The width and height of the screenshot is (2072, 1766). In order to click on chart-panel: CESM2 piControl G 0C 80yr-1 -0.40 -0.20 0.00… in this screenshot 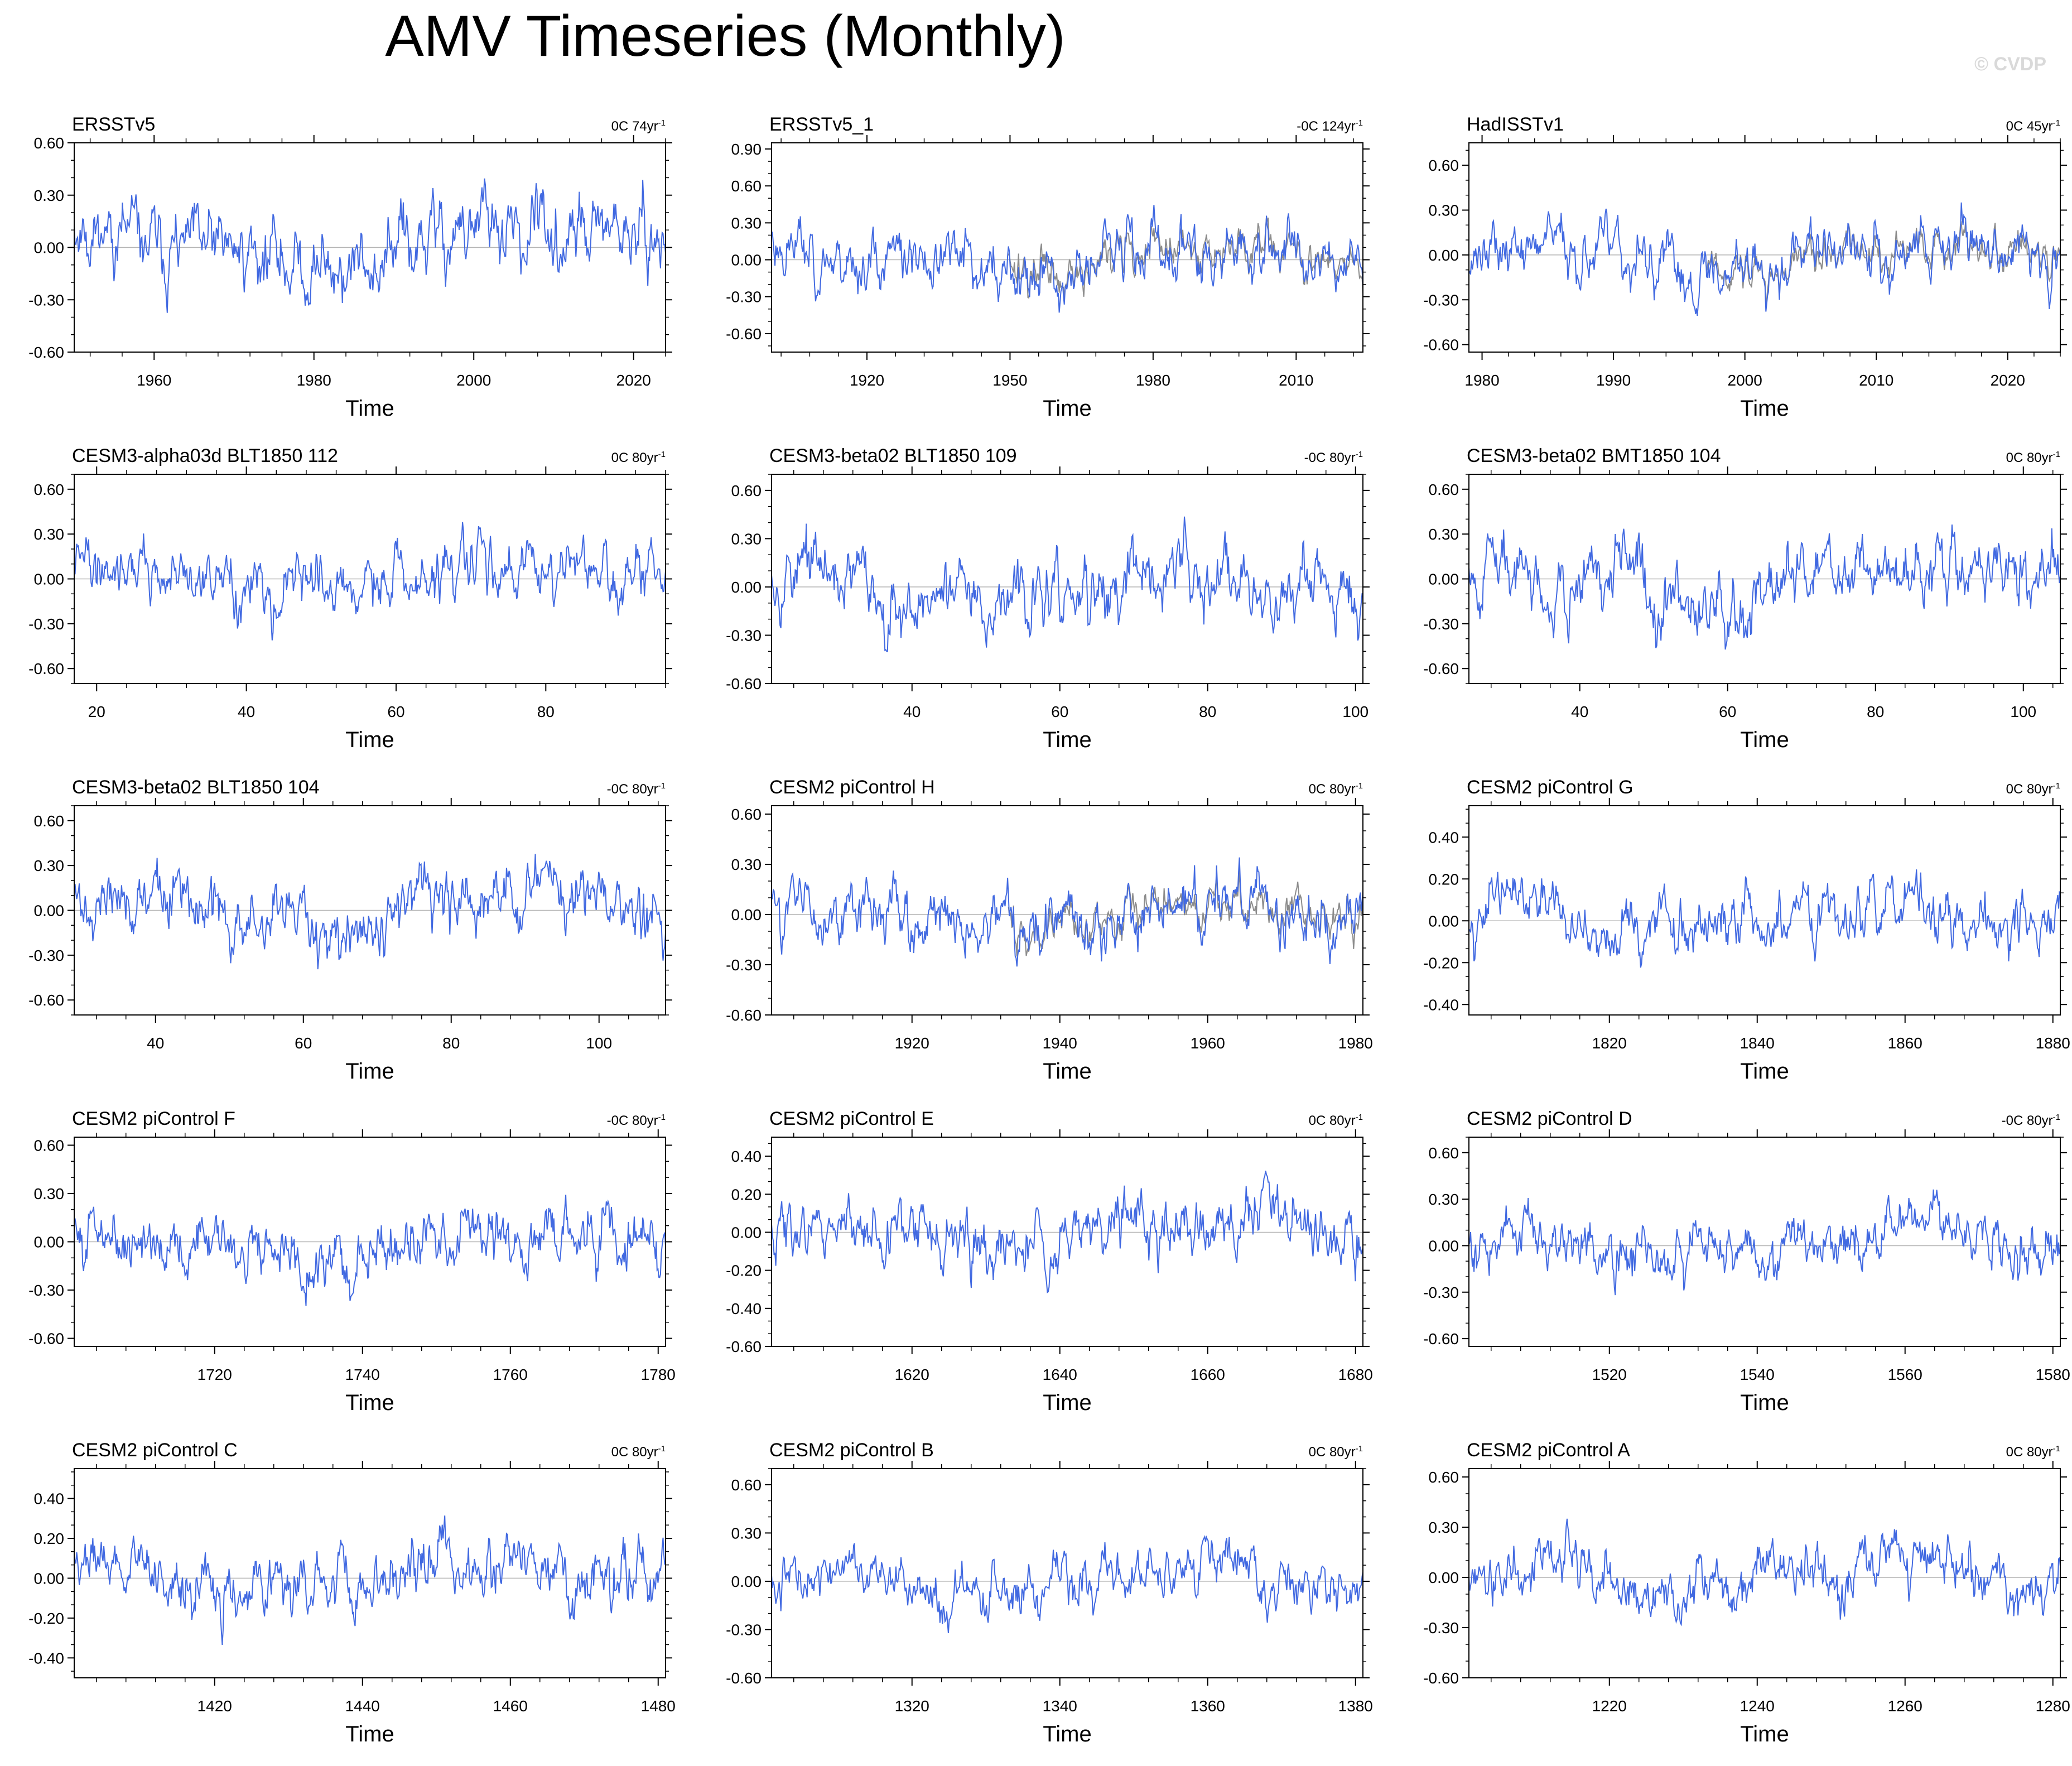, I will do `click(1746, 930)`.